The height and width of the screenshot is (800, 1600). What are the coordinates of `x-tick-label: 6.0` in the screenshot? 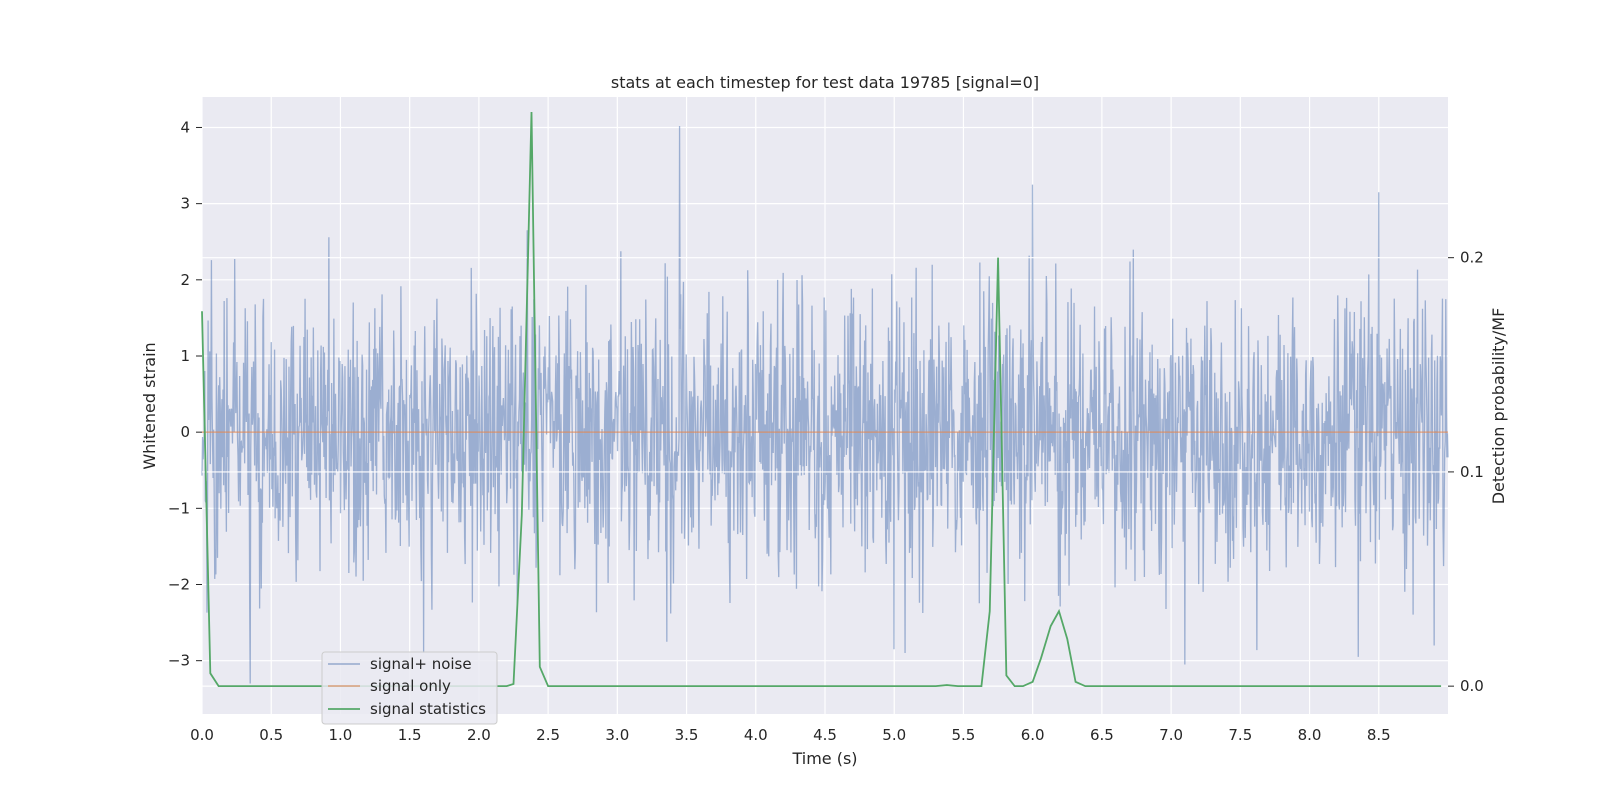 It's located at (1033, 735).